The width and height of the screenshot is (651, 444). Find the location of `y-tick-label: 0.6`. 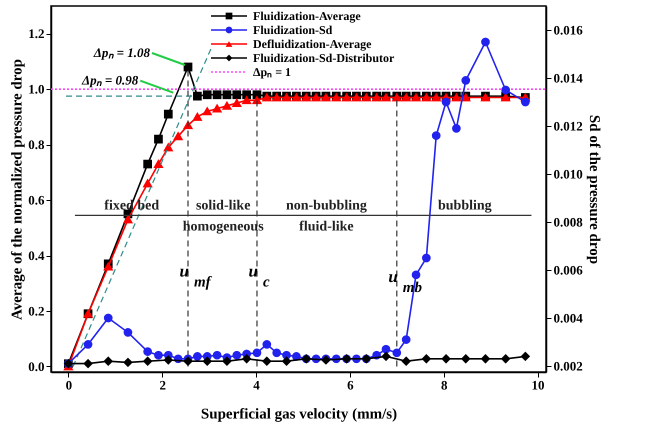

y-tick-label: 0.6 is located at coordinates (36, 200).